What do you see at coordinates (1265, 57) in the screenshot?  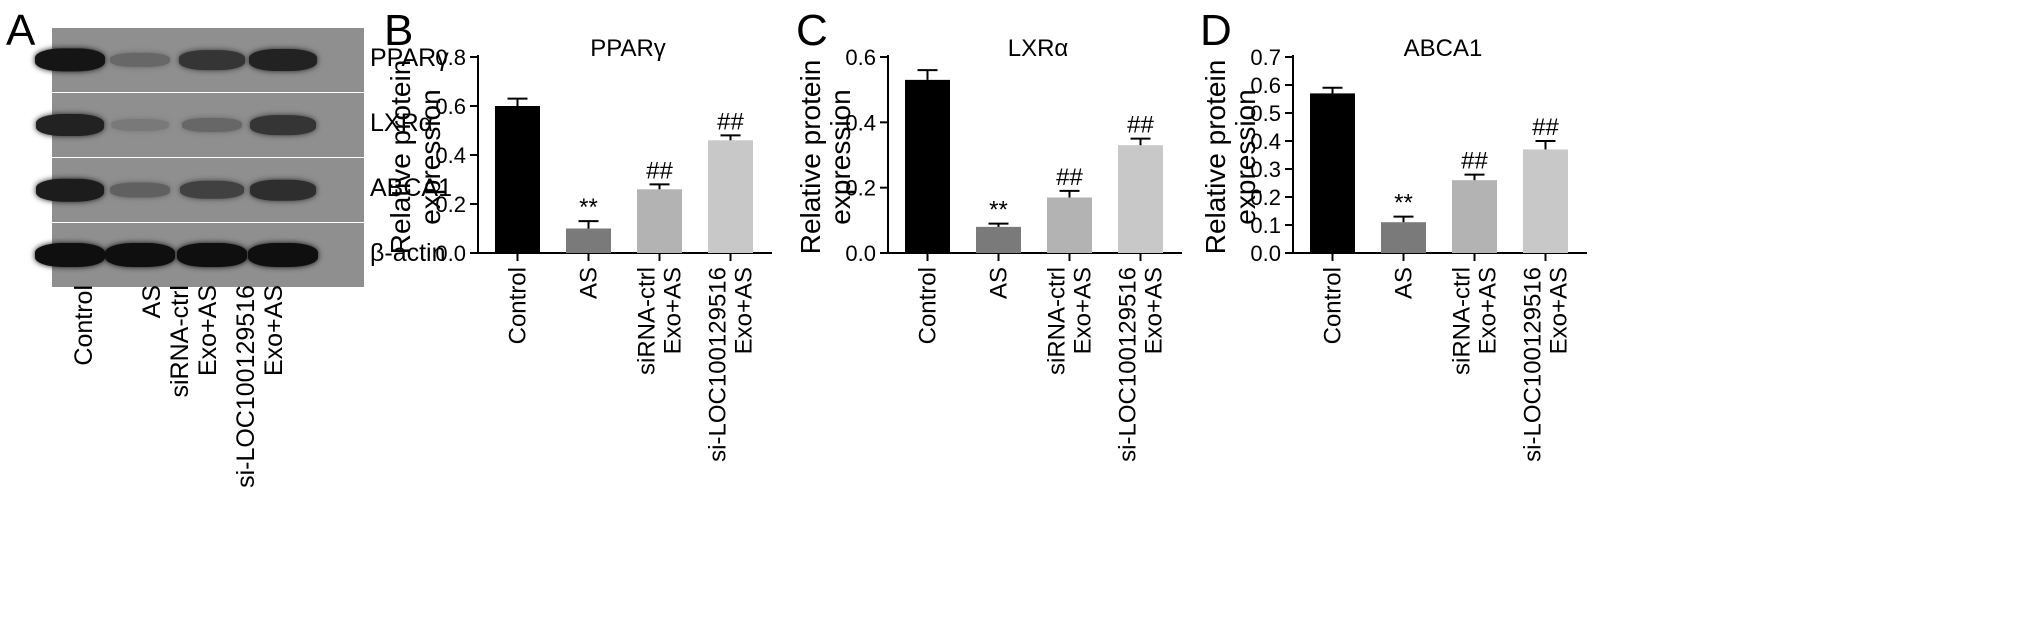 I see `y-tick-label: 0.7` at bounding box center [1265, 57].